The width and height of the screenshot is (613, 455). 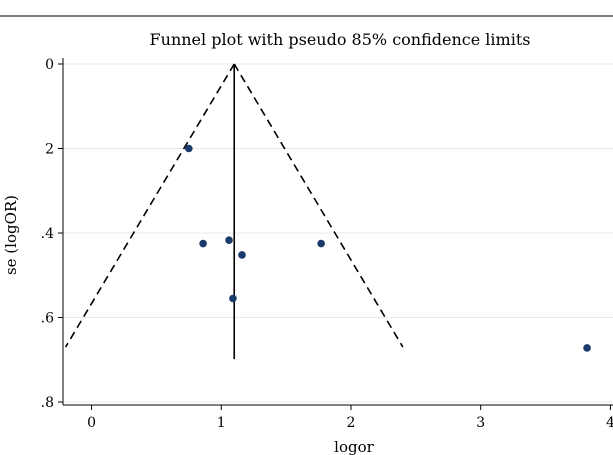 What do you see at coordinates (354, 446) in the screenshot?
I see `x-axis-label: logor` at bounding box center [354, 446].